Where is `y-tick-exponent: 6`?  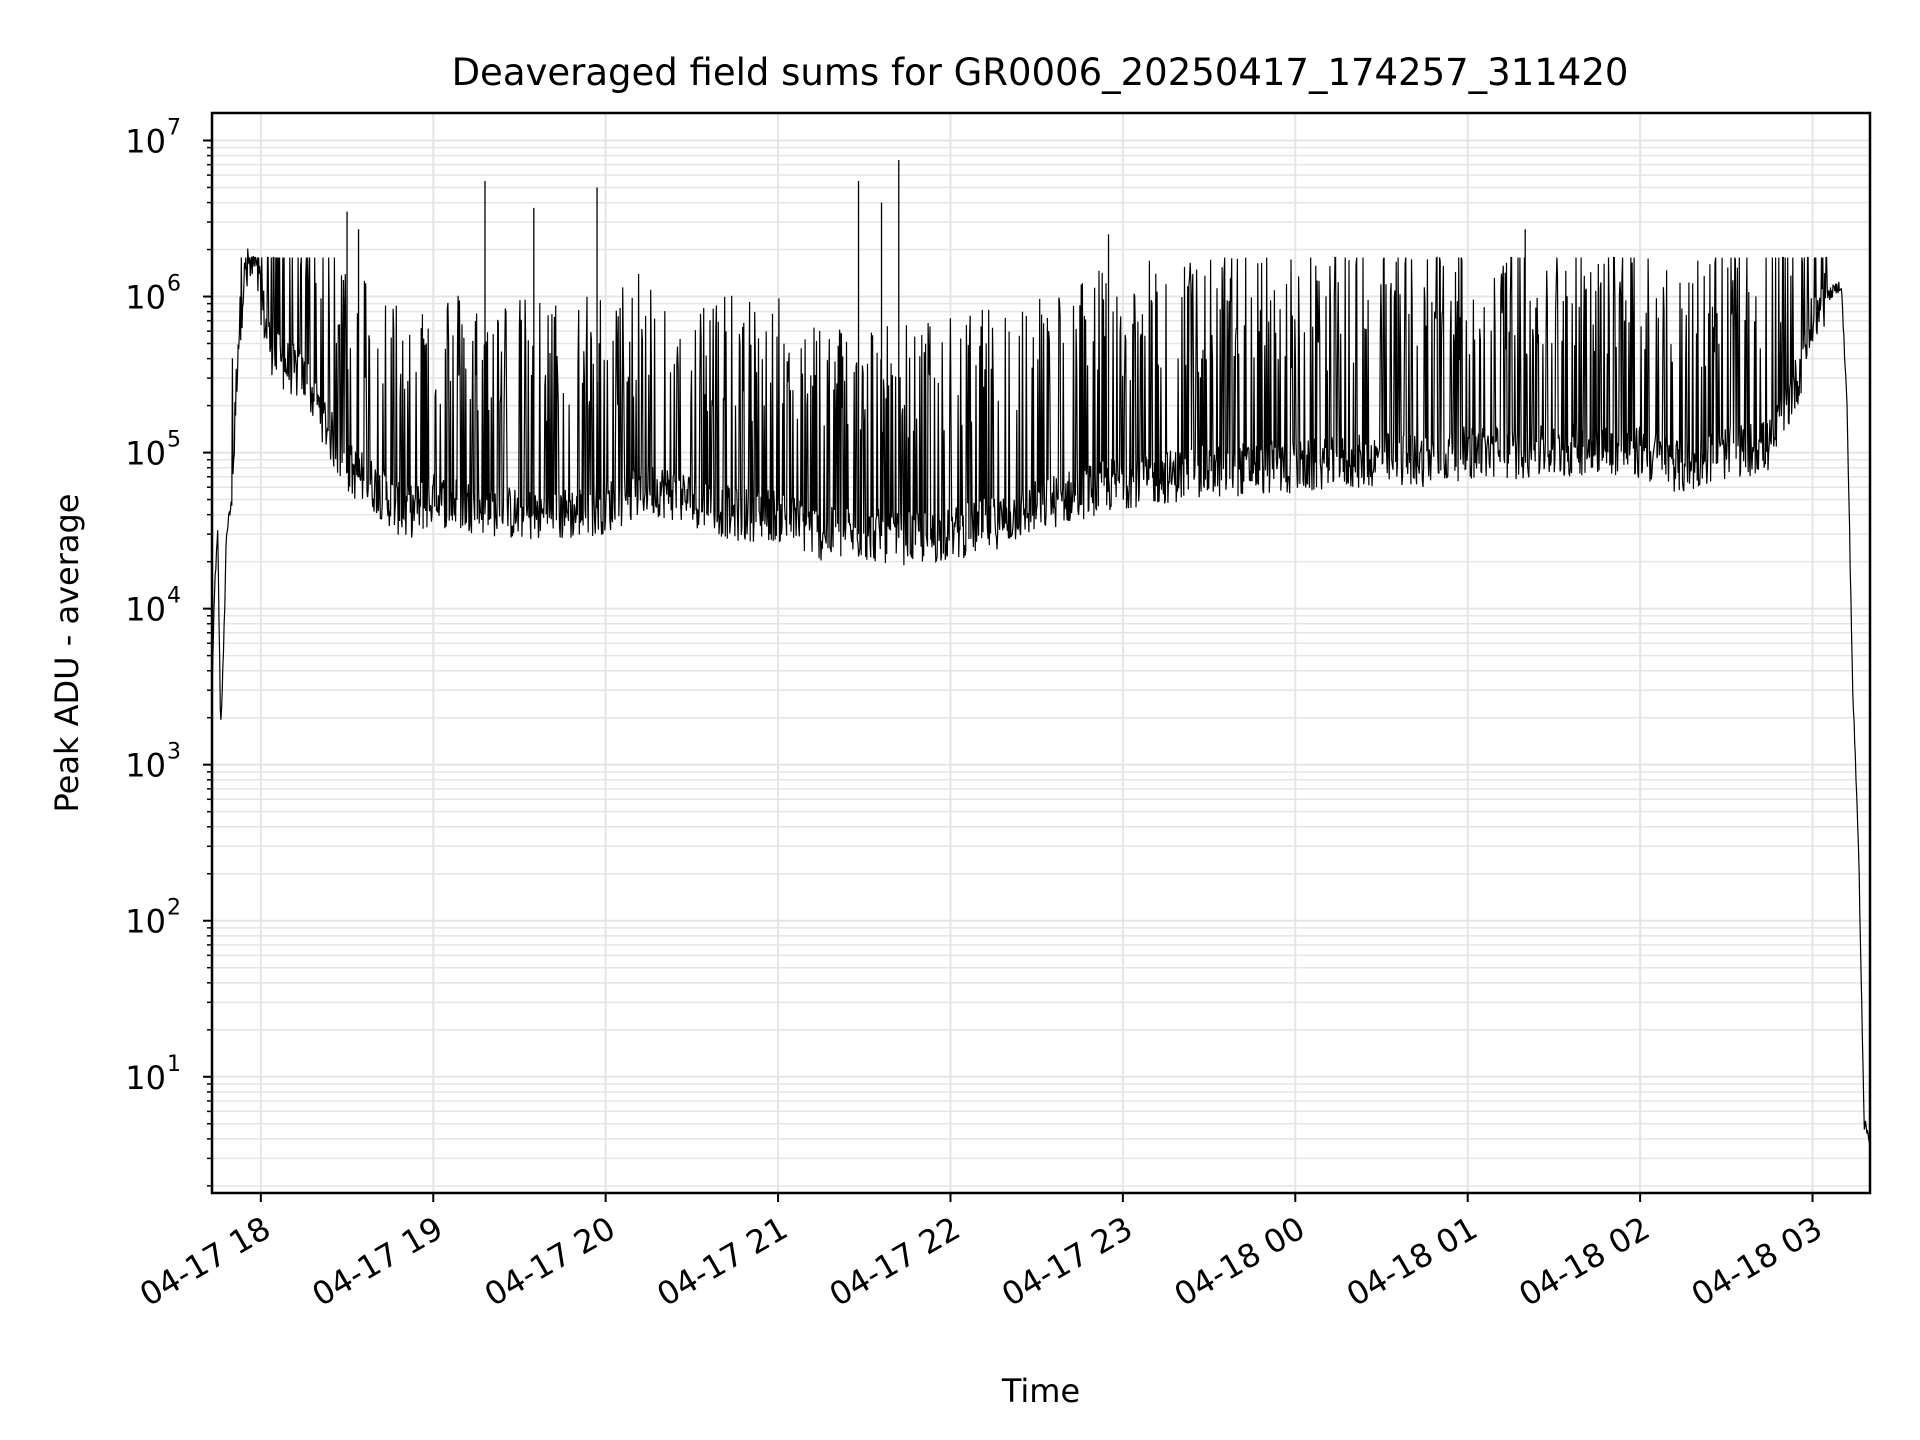 y-tick-exponent: 6 is located at coordinates (174, 284).